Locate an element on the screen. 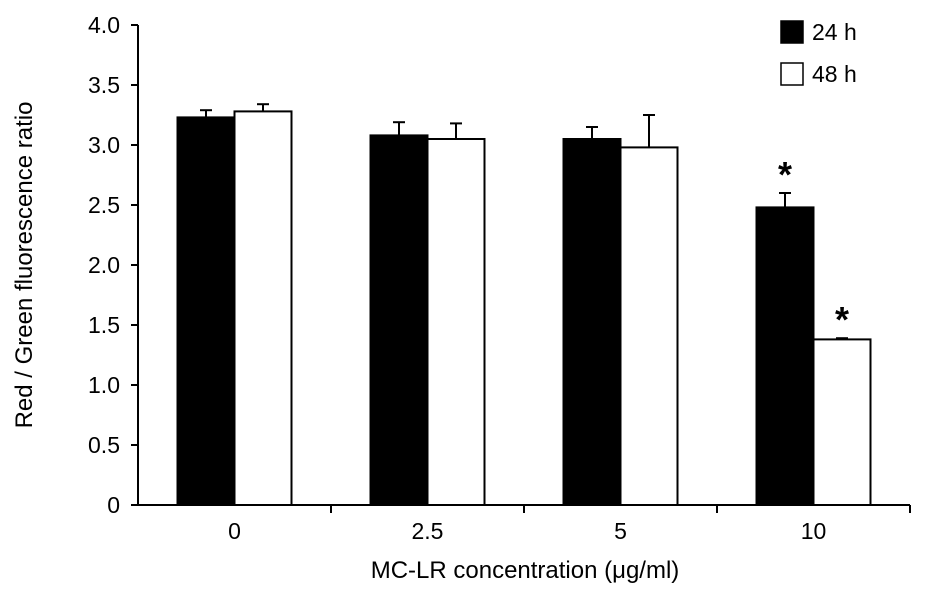 This screenshot has width=945, height=599. y-tick-label: 4.0 is located at coordinates (104, 25).